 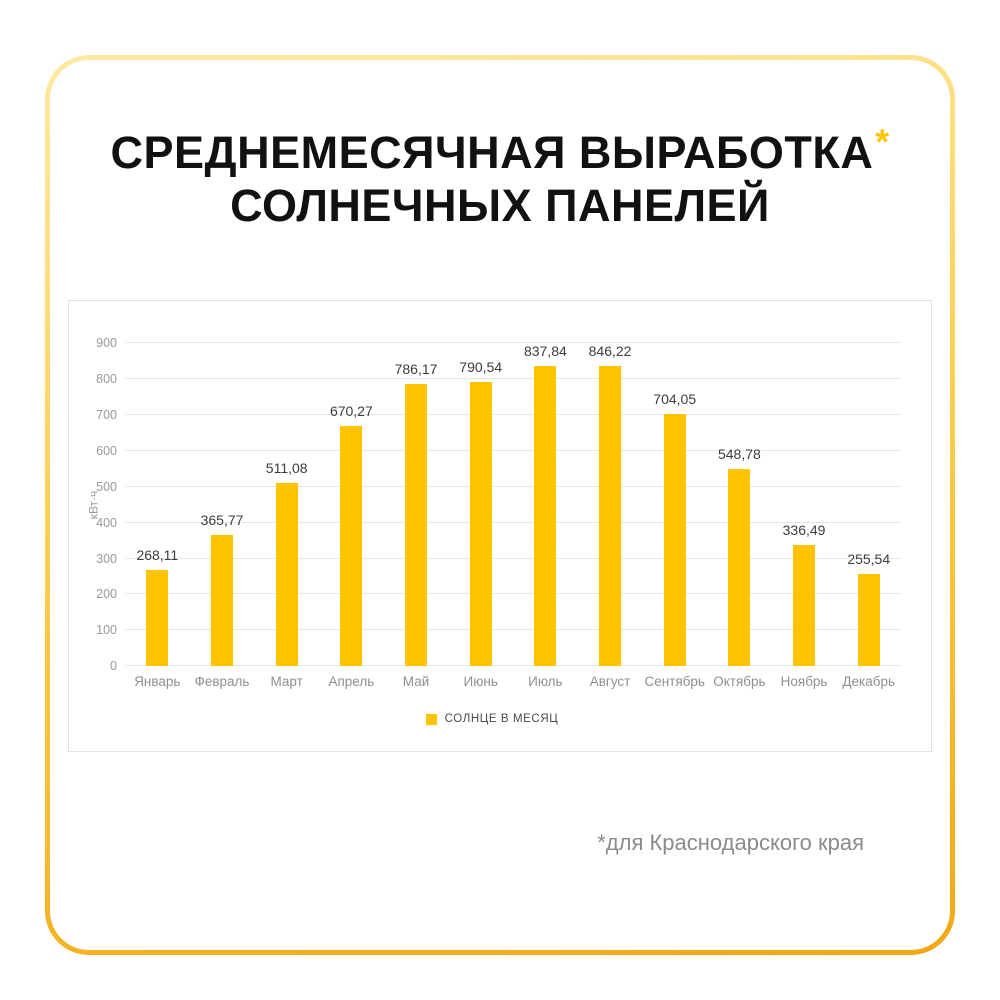 I want to click on x-axis-label: Сентябрь, so click(x=674, y=682).